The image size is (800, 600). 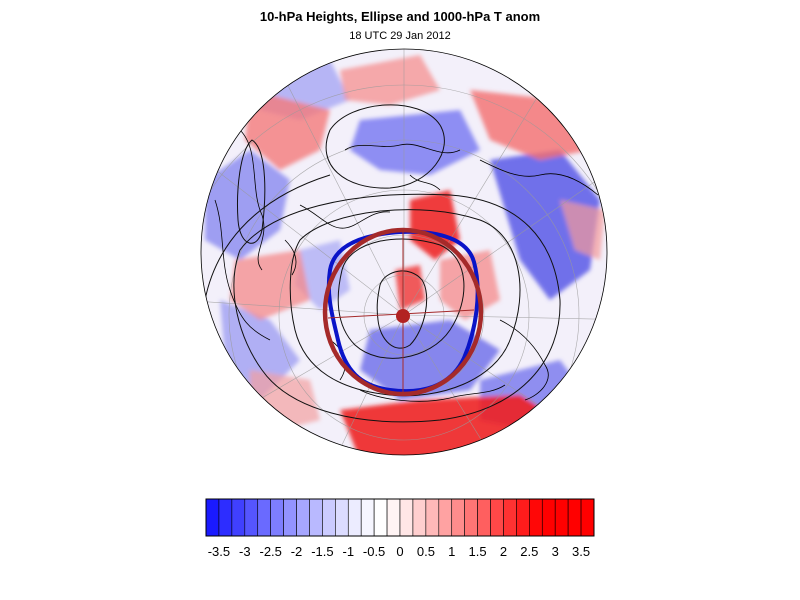 I want to click on ellipse-center-marker, so click(x=403, y=316).